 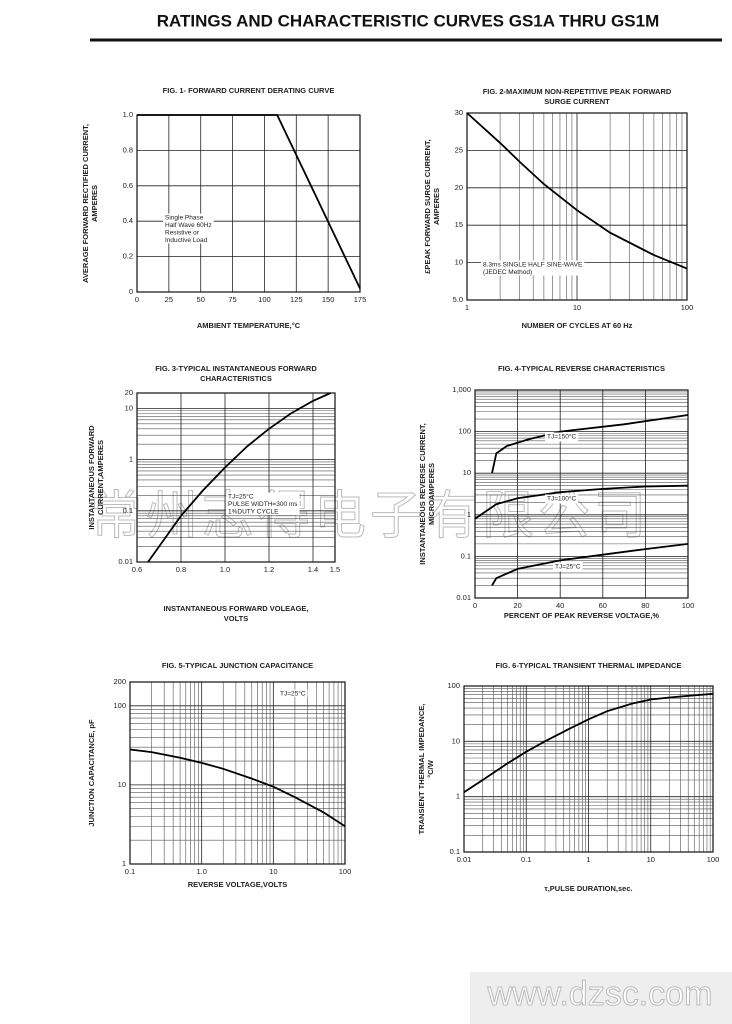 I want to click on x-axis-label: INSTANTANEOUS FORWARD VOLEAGE,, so click(x=235, y=608).